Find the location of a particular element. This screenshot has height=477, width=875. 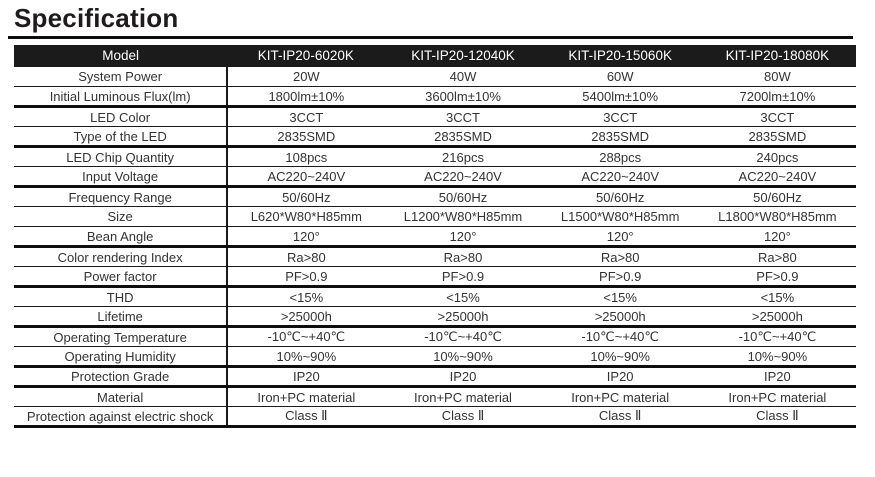

cell-value: 3600lm±10% is located at coordinates (463, 97).